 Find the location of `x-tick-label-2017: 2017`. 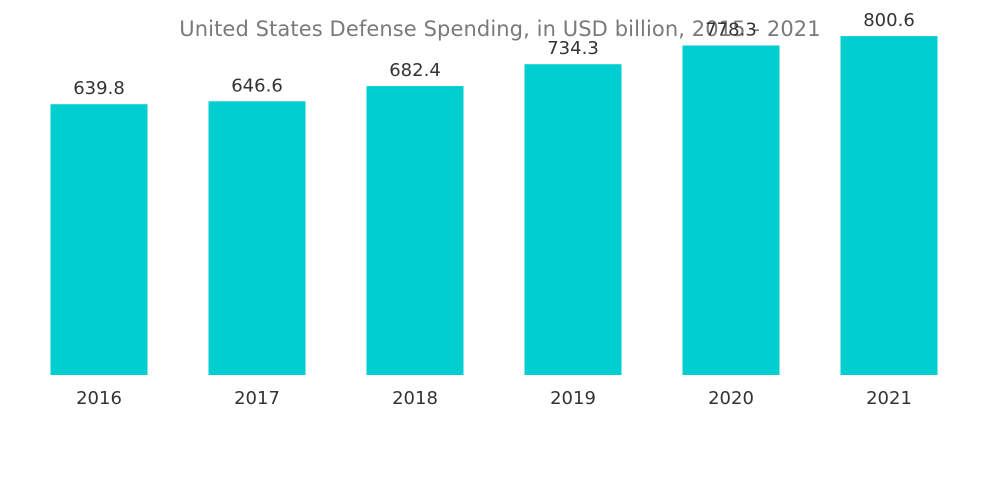

x-tick-label-2017: 2017 is located at coordinates (257, 398).